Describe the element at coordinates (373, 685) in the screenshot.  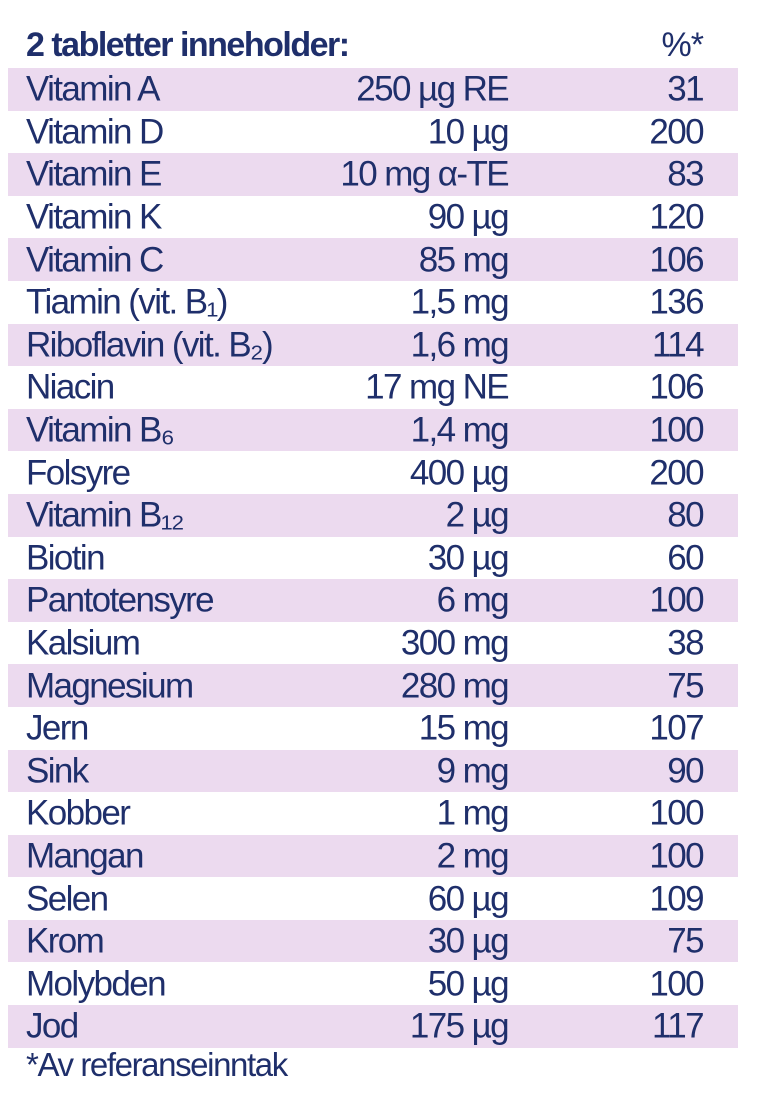
I see `table-row: Magnesium 280 mg 75` at that location.